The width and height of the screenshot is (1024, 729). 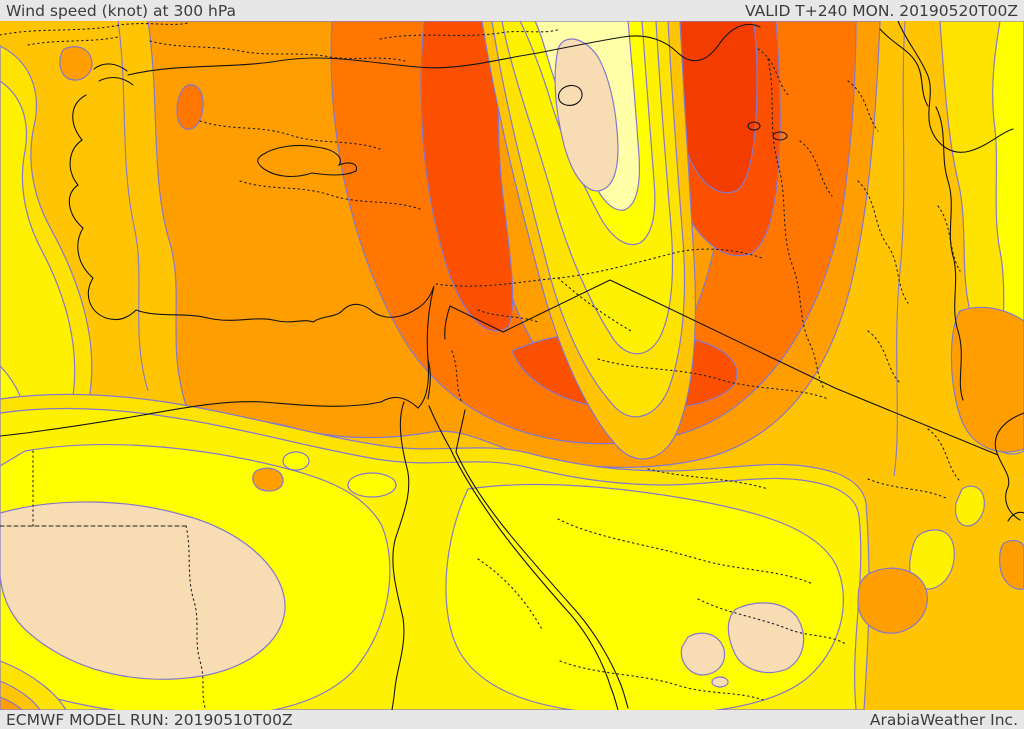 What do you see at coordinates (121, 10) in the screenshot?
I see `map-title: Wind speed (knot) at 300 hPa` at bounding box center [121, 10].